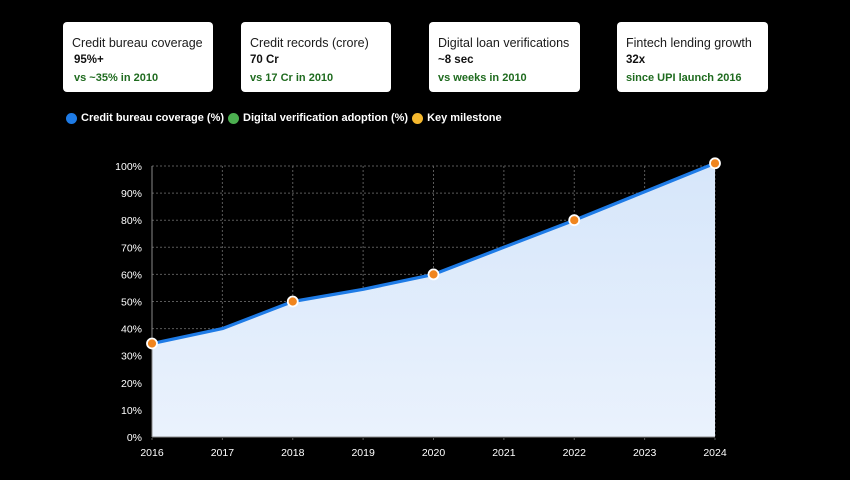  Describe the element at coordinates (575, 453) in the screenshot. I see `x-tick-label: 2022` at that location.